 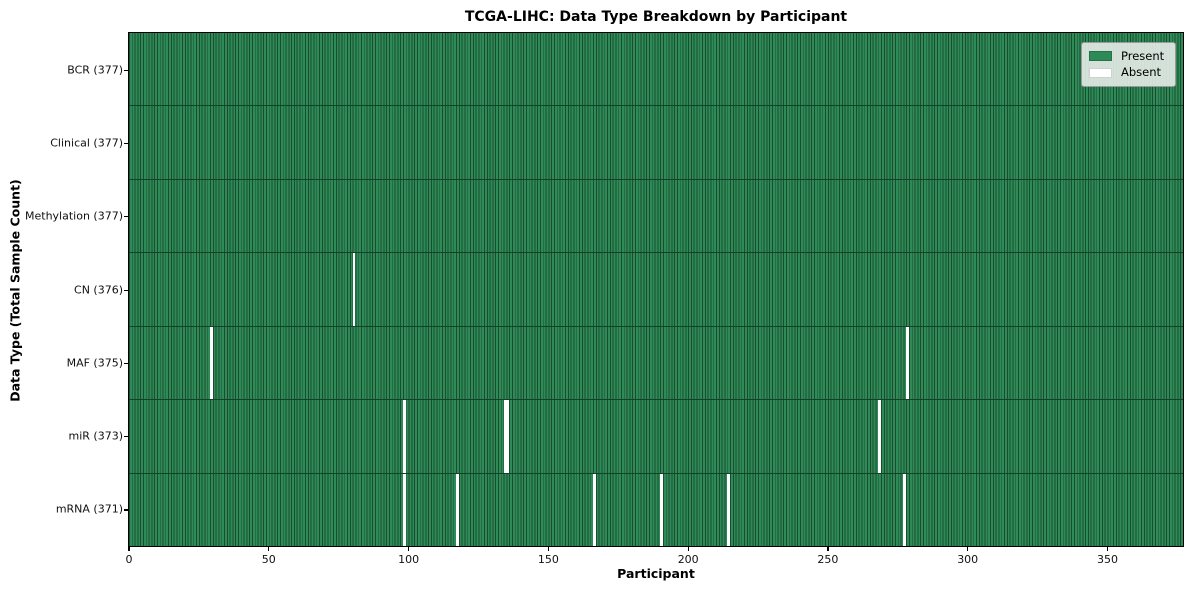 I want to click on heatmap-row-mrna, so click(x=656, y=509).